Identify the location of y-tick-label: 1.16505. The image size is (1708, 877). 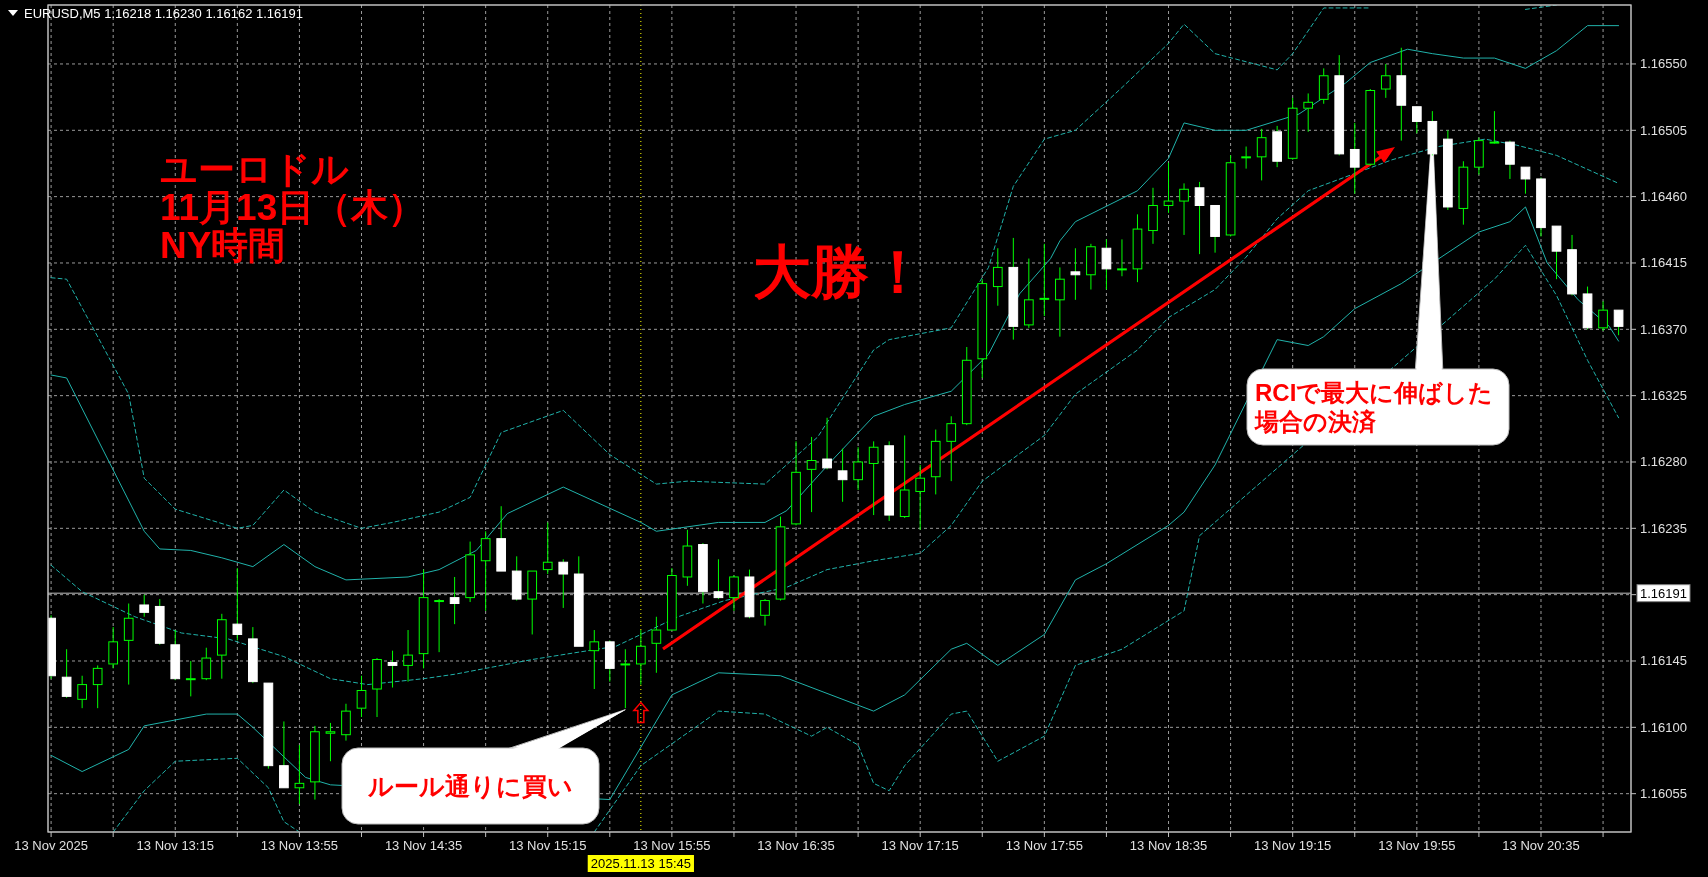
(1663, 130).